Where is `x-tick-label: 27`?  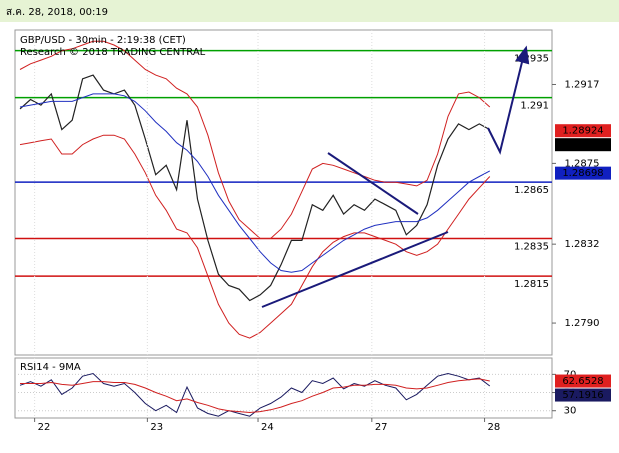 x-tick-label: 27 is located at coordinates (381, 427).